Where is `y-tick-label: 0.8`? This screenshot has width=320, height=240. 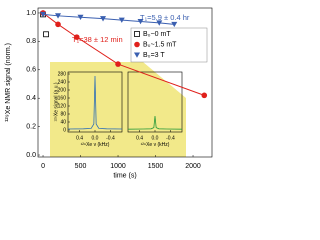 y-tick-label: 0.8 is located at coordinates (31, 41).